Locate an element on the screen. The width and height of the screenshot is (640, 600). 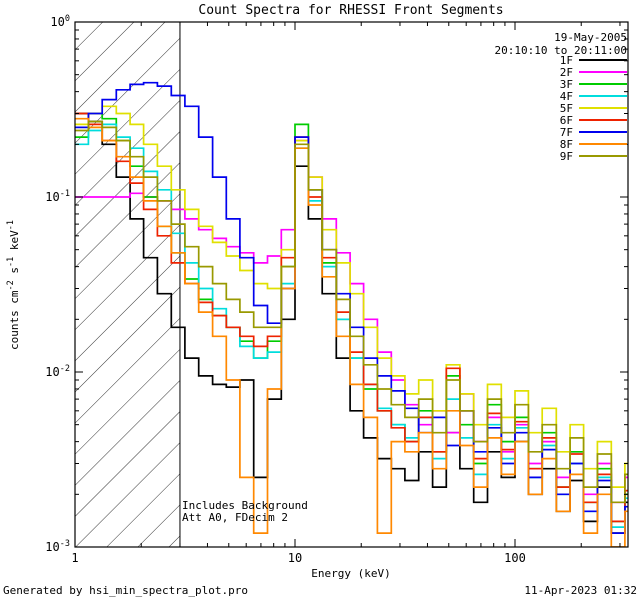
legend-entry-8F: 8F is located at coordinates (593, 144).